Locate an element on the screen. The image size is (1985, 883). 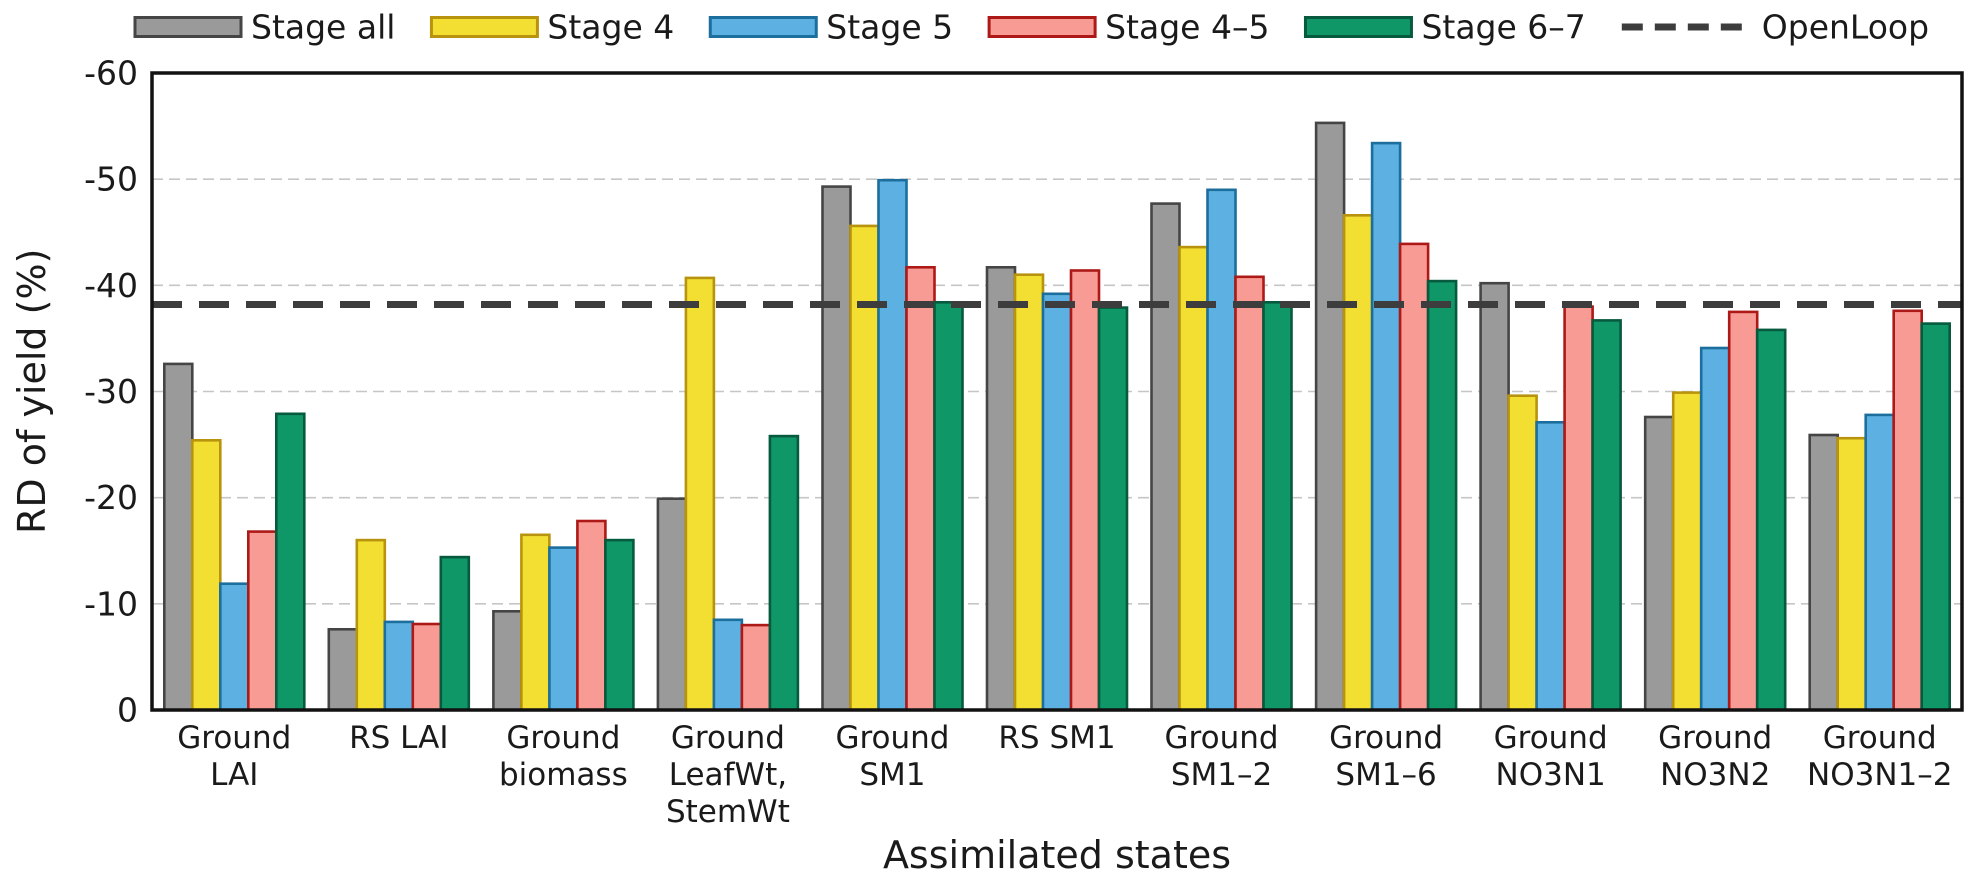
y-tick-label: -60 is located at coordinates (111, 73).